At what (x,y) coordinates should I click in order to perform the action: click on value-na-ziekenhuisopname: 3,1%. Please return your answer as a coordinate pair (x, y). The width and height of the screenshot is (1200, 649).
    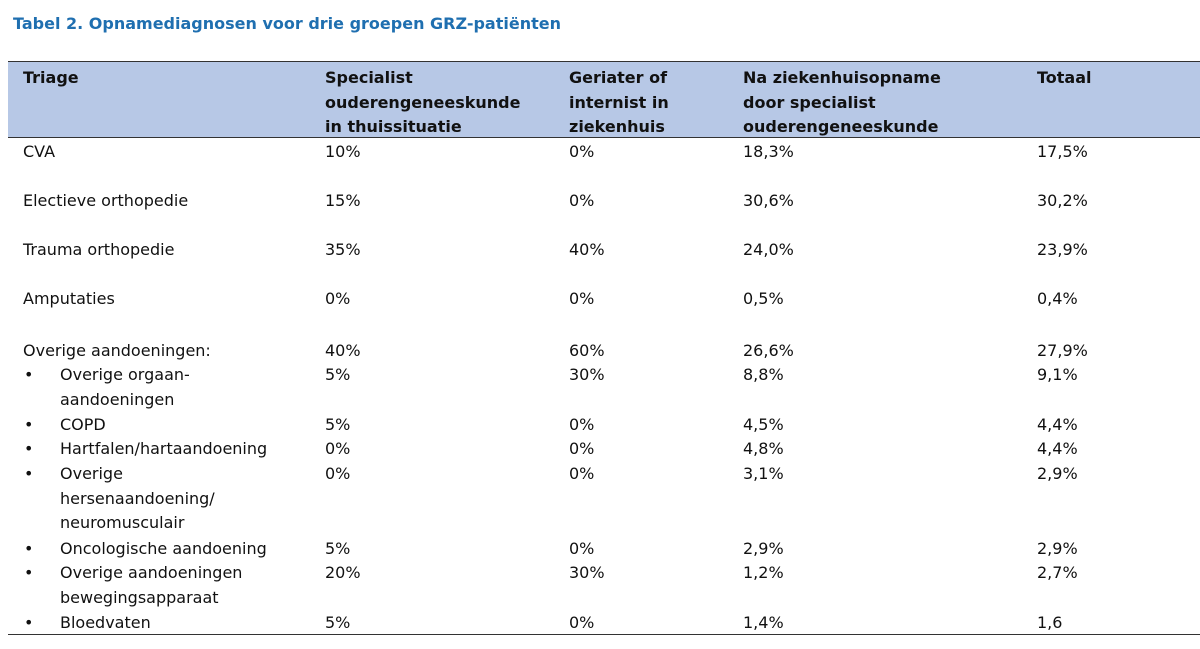
    Looking at the image, I should click on (763, 473).